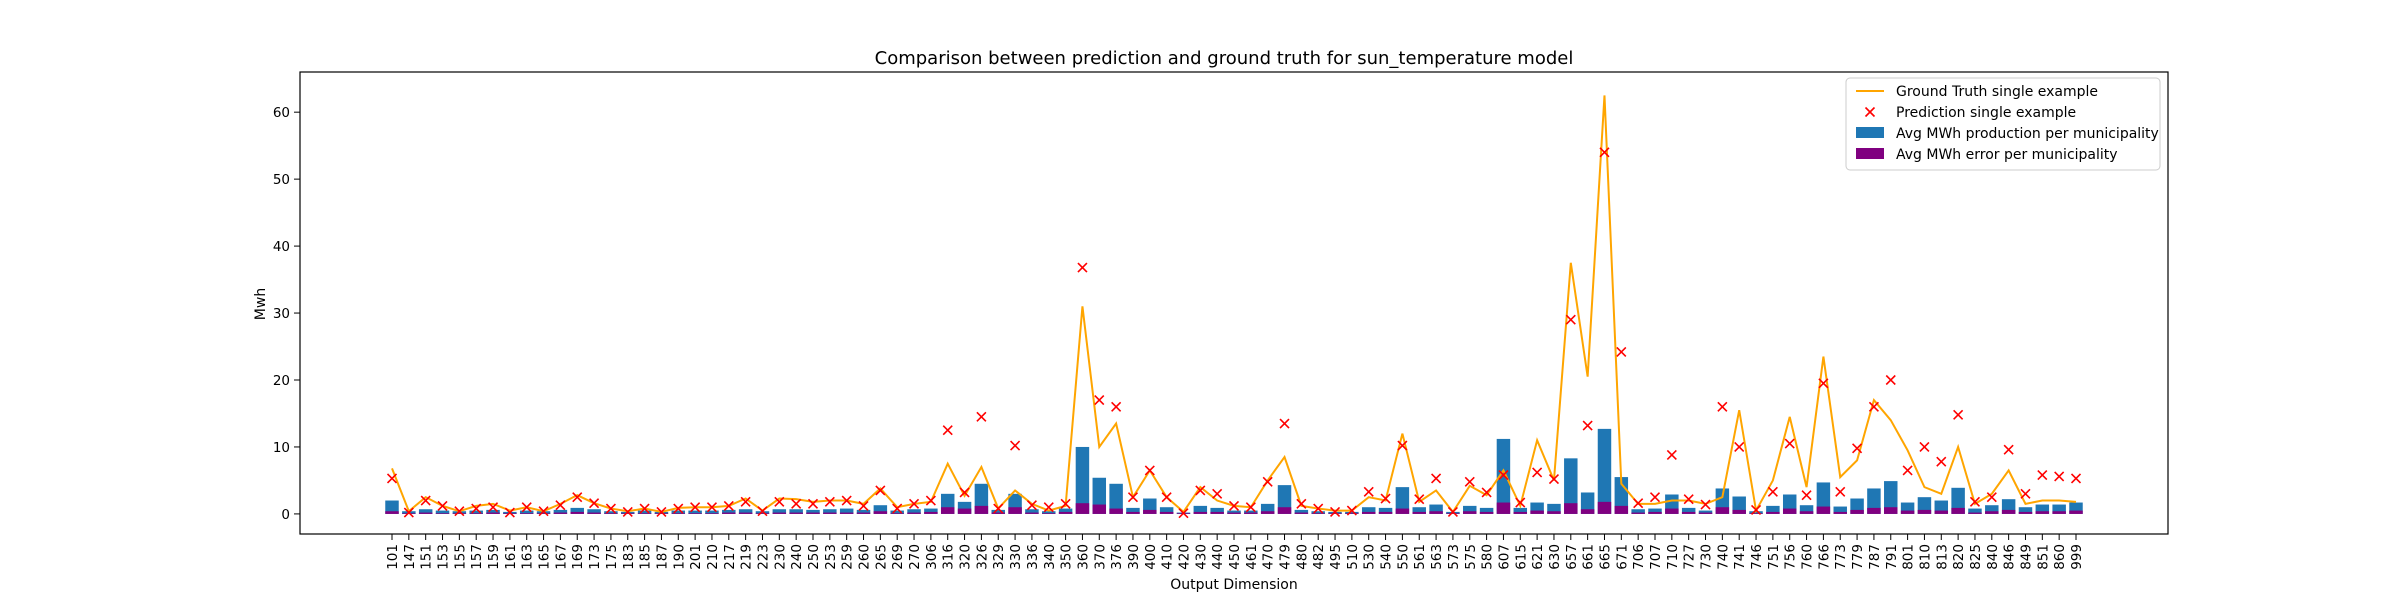  Describe the element at coordinates (1976, 557) in the screenshot. I see `x-tick-label: 825` at that location.